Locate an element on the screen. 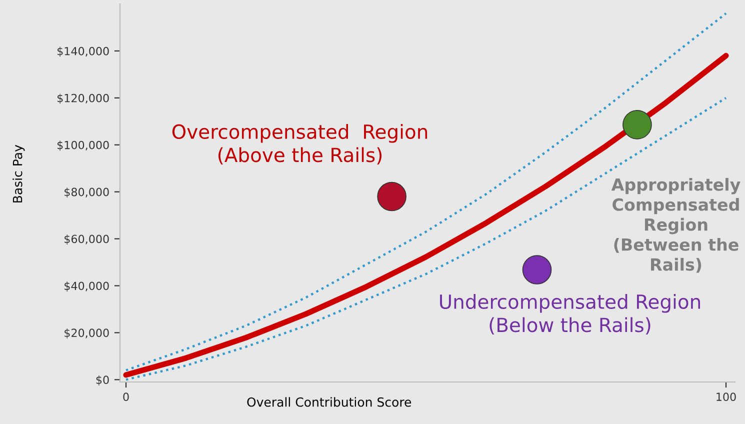 This screenshot has width=745, height=424. y-tick-label: $20,000 is located at coordinates (86, 333).